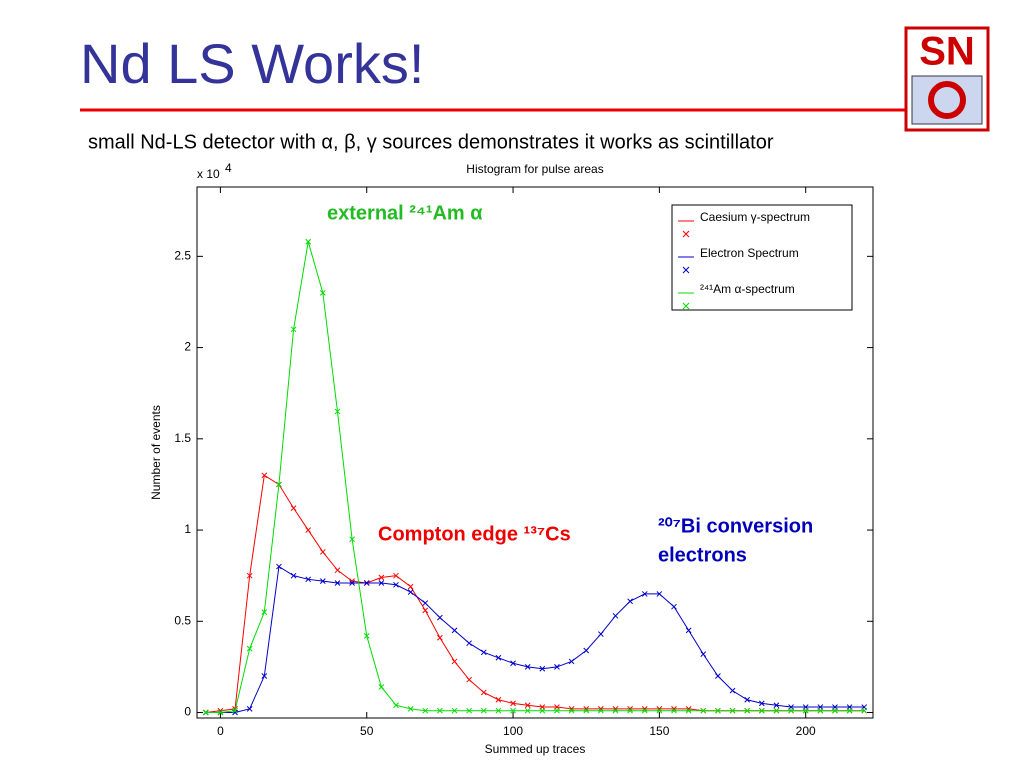  Describe the element at coordinates (659, 731) in the screenshot. I see `x-tick-label: 150` at that location.